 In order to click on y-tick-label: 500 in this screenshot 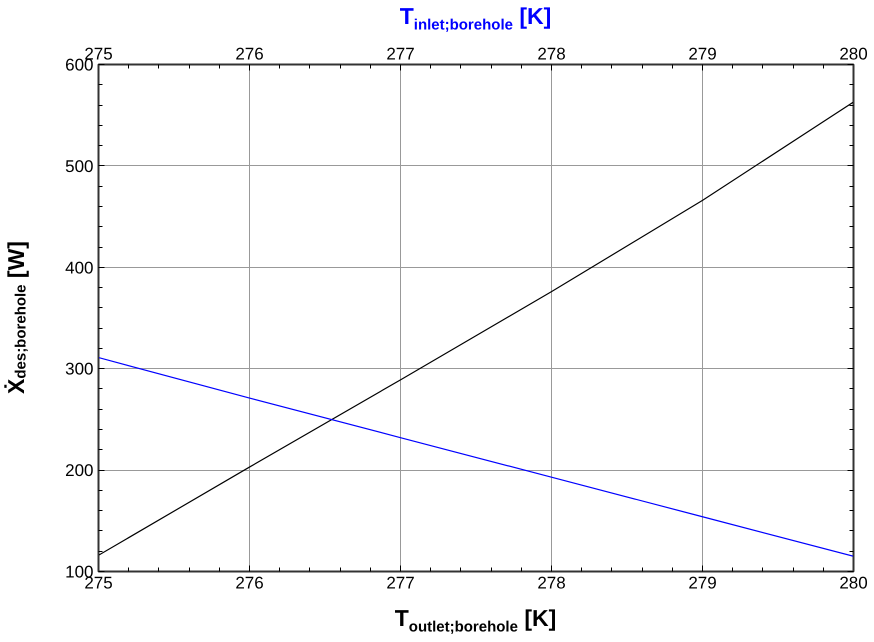, I will do `click(79, 166)`.